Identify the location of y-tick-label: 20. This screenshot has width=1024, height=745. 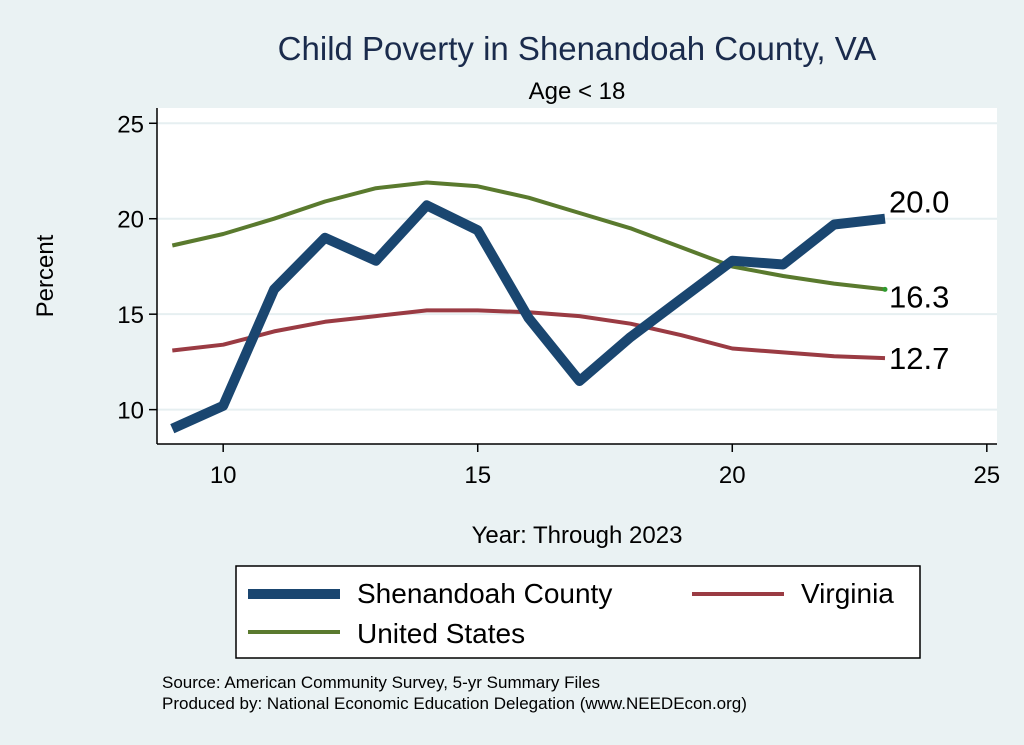
(130, 220).